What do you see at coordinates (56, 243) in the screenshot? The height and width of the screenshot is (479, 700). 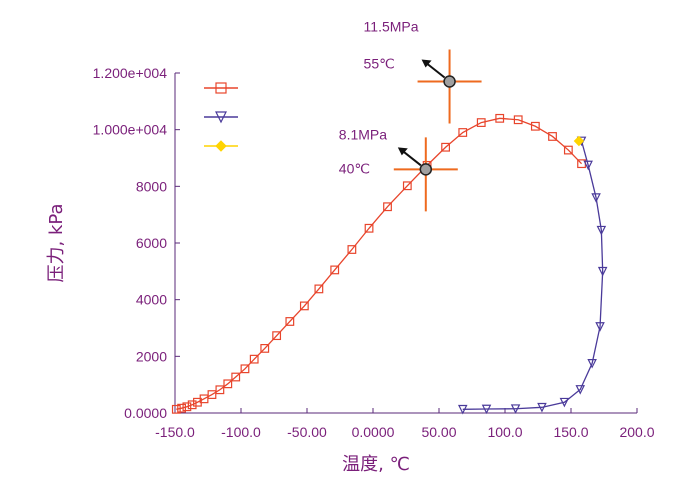 I see `y-axis-title: 压力, kPa` at bounding box center [56, 243].